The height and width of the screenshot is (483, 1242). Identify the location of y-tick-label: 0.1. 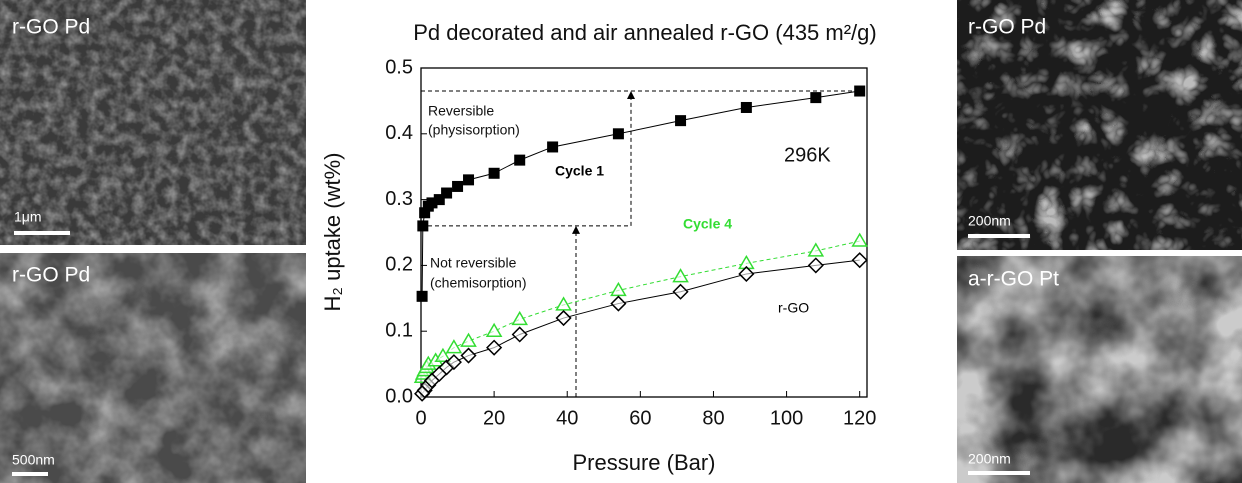
(399, 330).